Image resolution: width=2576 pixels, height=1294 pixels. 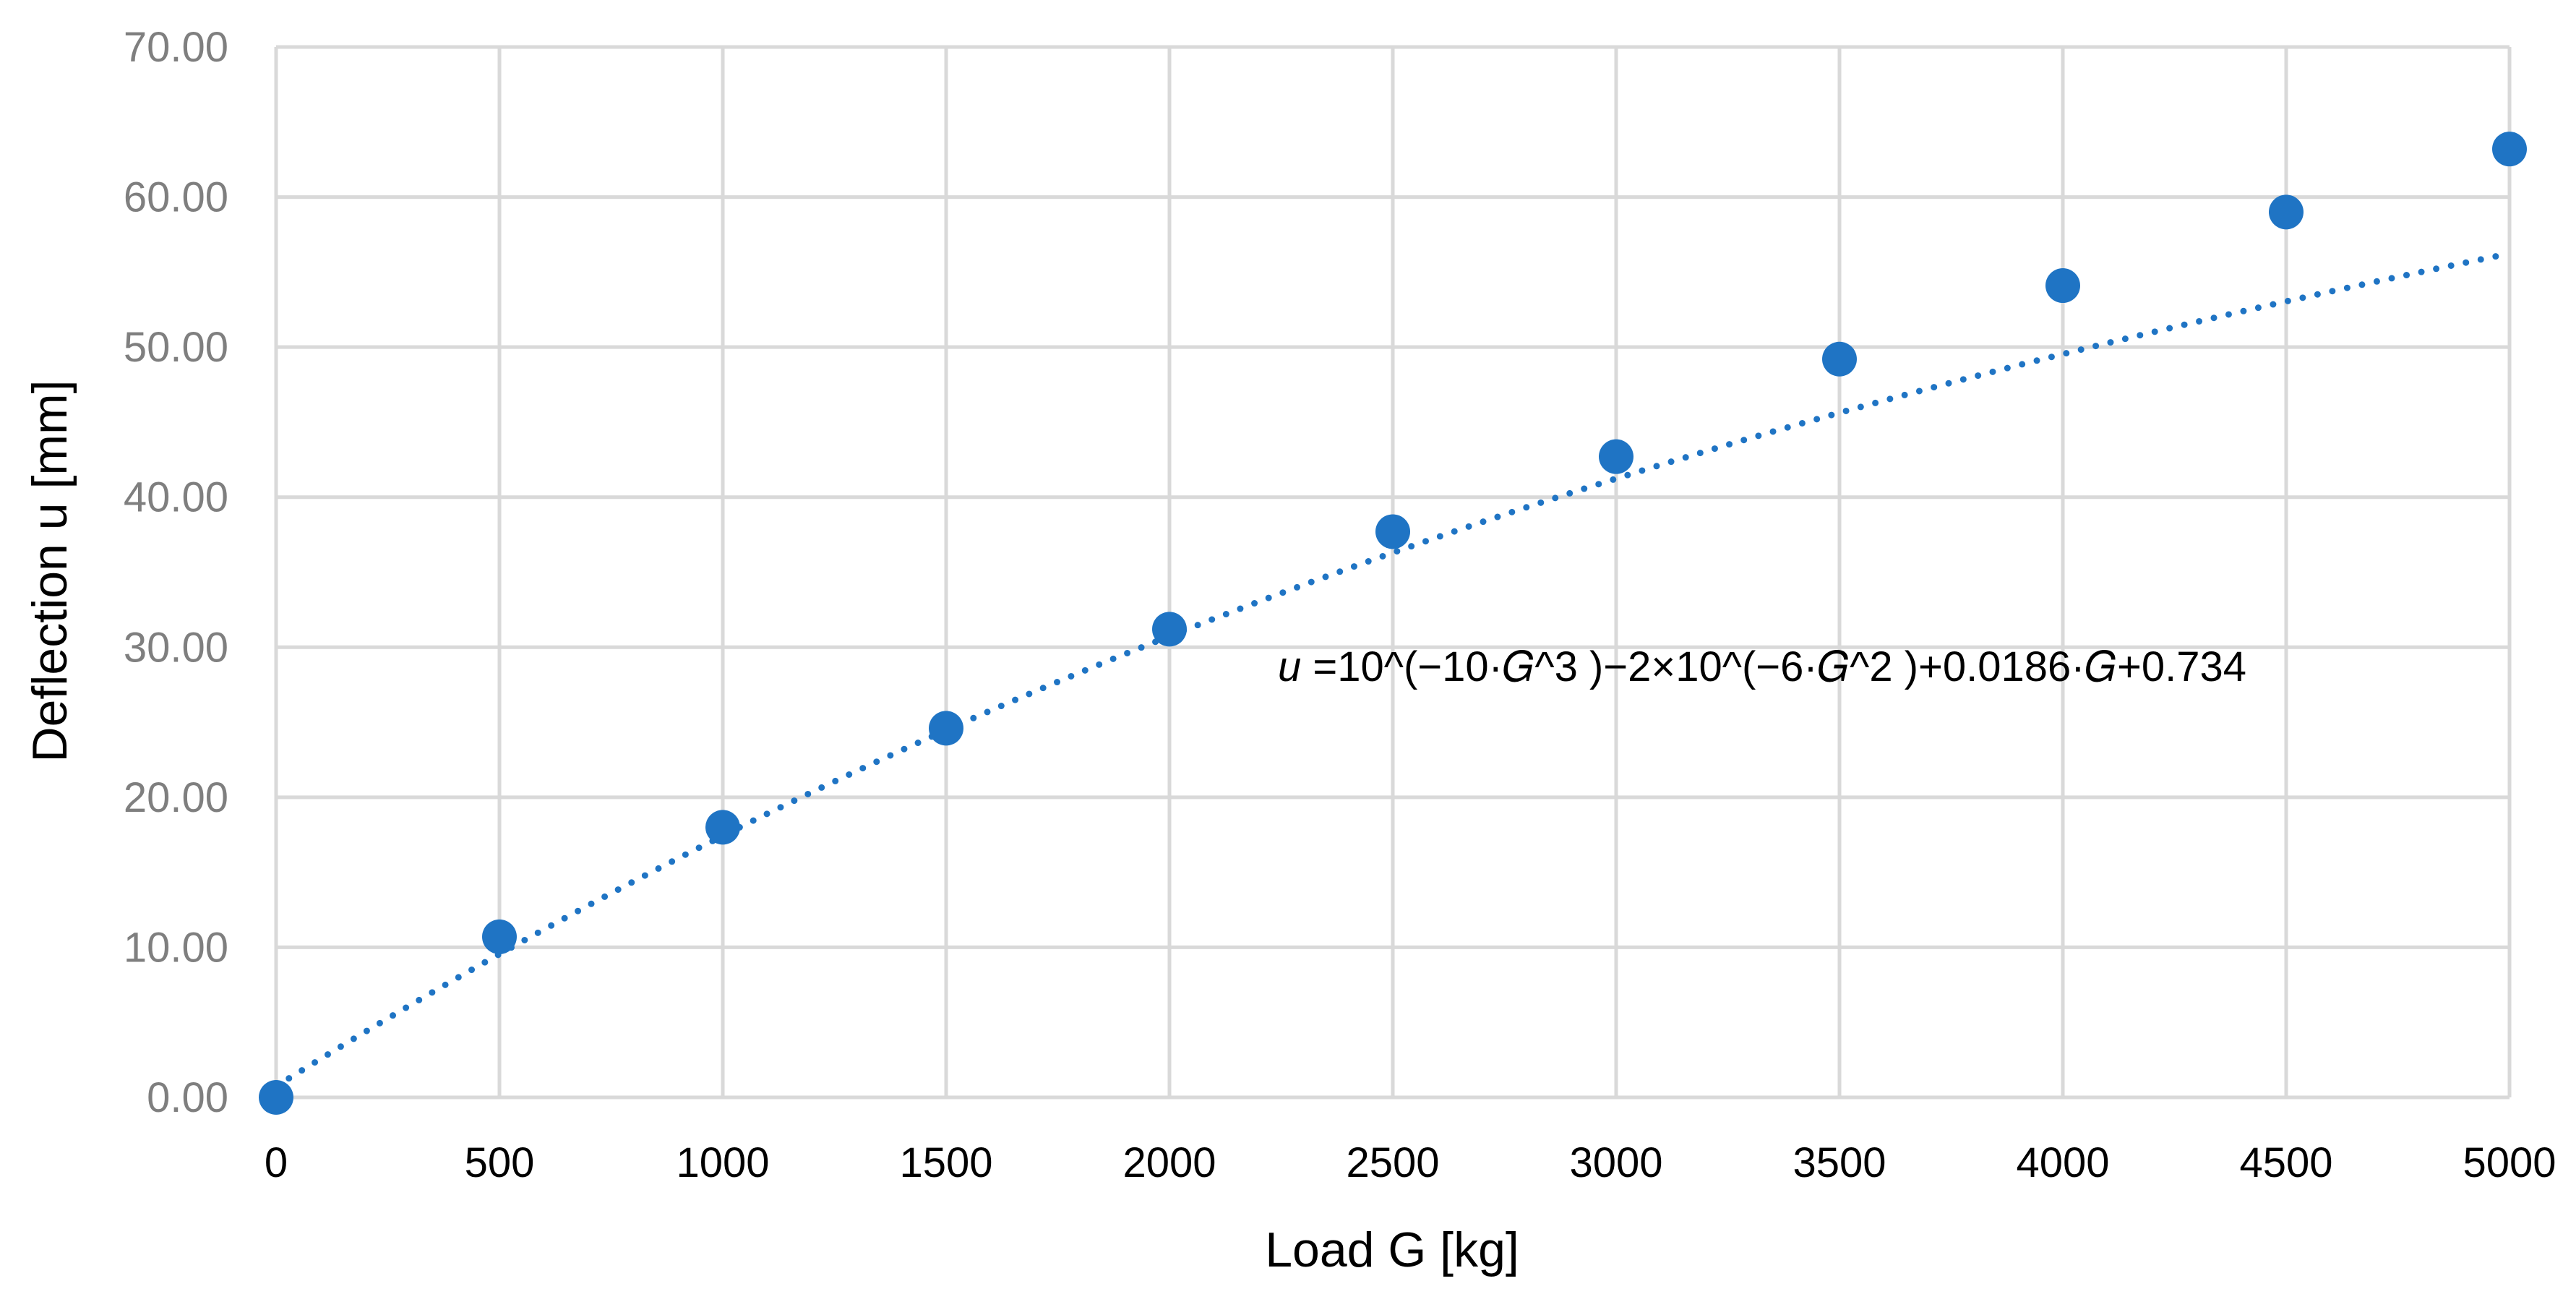 What do you see at coordinates (723, 1162) in the screenshot?
I see `x-tick-label: 1000` at bounding box center [723, 1162].